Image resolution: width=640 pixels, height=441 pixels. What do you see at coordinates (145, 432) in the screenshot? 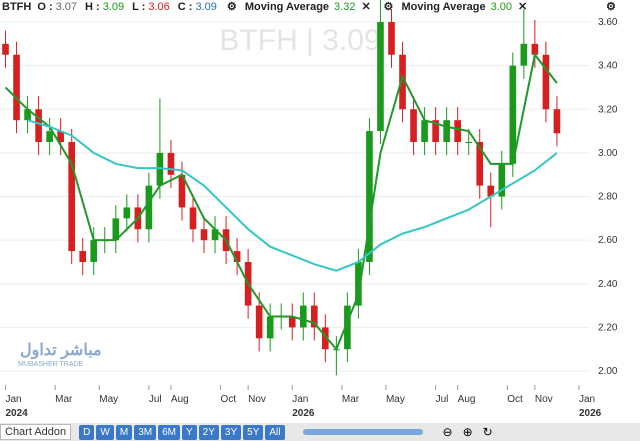
I see `period-button: 3M` at bounding box center [145, 432].